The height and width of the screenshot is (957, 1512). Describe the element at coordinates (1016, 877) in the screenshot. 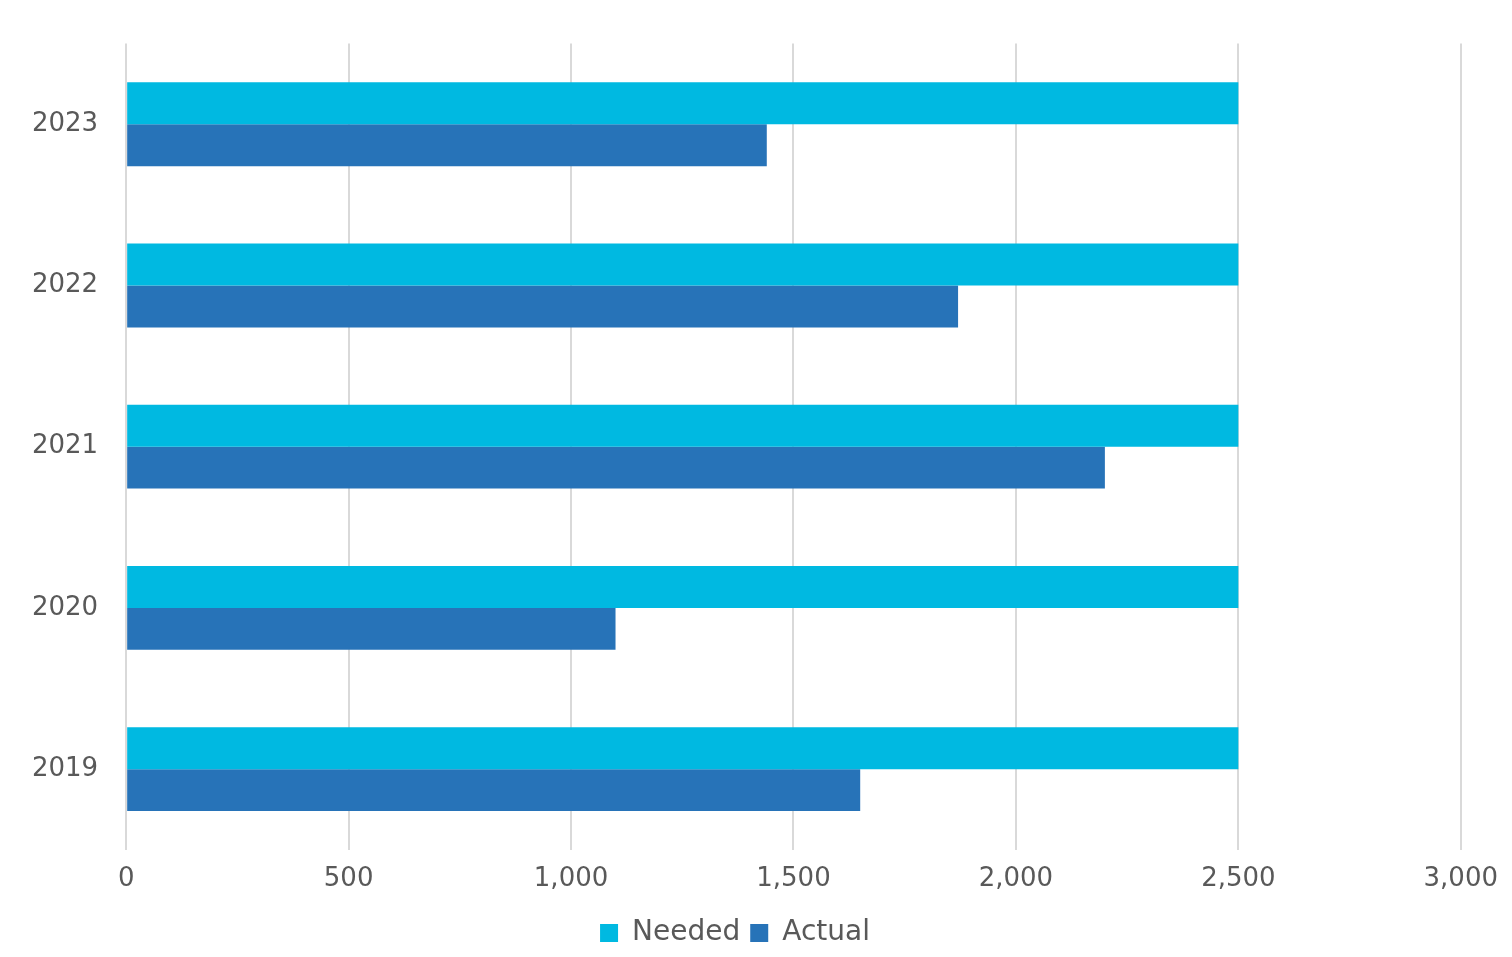

I see `x-tick-label: 2,000` at that location.